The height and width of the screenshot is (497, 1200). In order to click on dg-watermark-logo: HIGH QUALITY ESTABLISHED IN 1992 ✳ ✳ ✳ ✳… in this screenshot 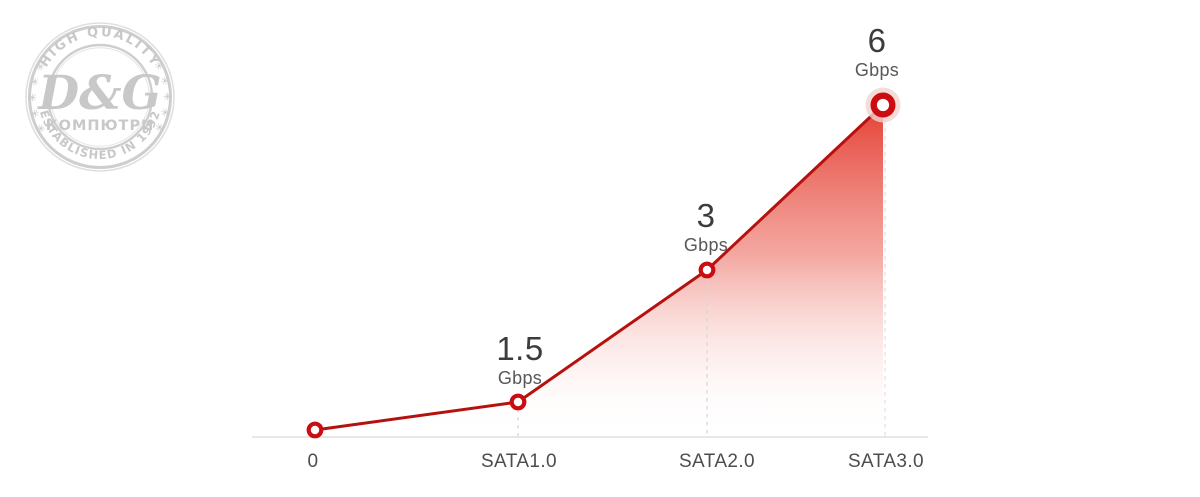, I will do `click(100, 97)`.